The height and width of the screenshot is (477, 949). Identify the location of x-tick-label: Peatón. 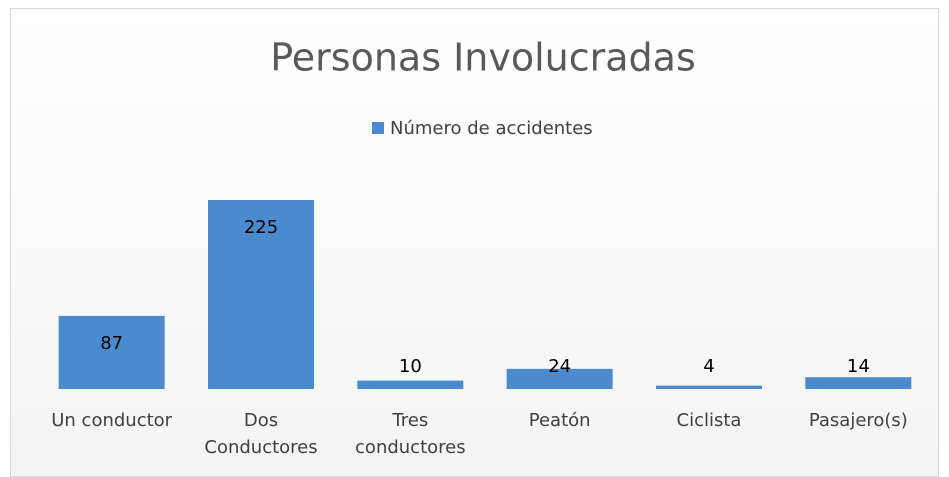
(560, 420).